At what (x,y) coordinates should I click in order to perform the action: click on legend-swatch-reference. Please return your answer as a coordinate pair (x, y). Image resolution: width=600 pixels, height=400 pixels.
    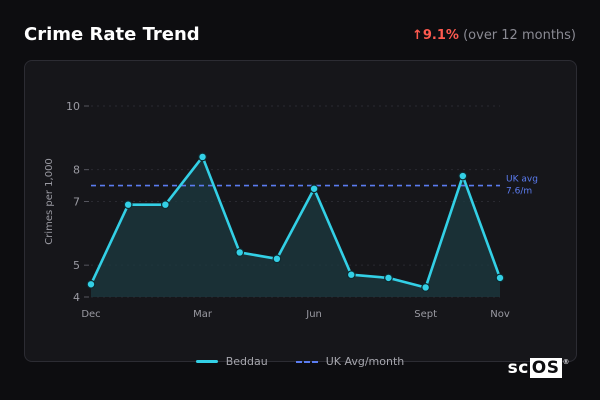
    Looking at the image, I should click on (306, 361).